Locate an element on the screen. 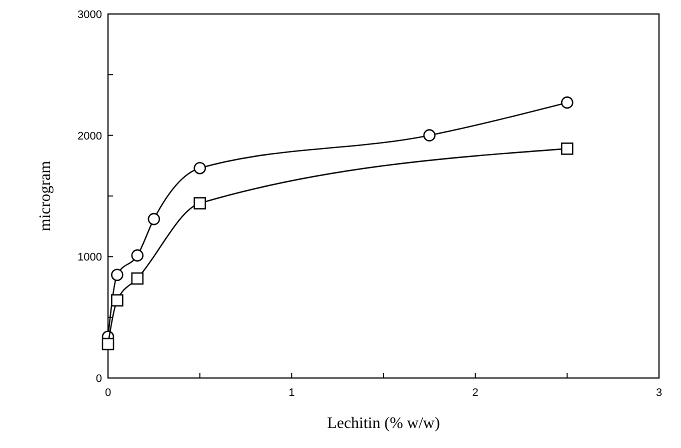  x-tick-label: 1 is located at coordinates (291, 393).